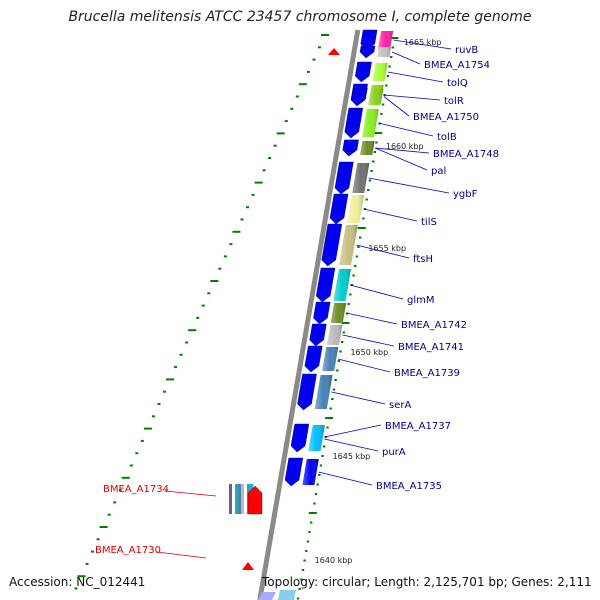  I want to click on gene-category-bar, so click(287, 595).